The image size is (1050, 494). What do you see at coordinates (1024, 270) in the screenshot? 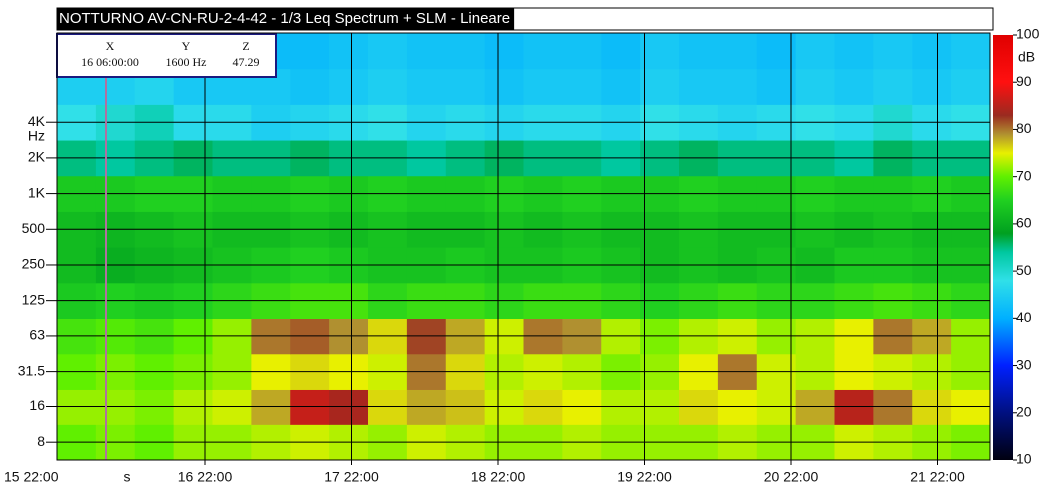
I see `colorbar-tick-label: 50` at bounding box center [1024, 270].